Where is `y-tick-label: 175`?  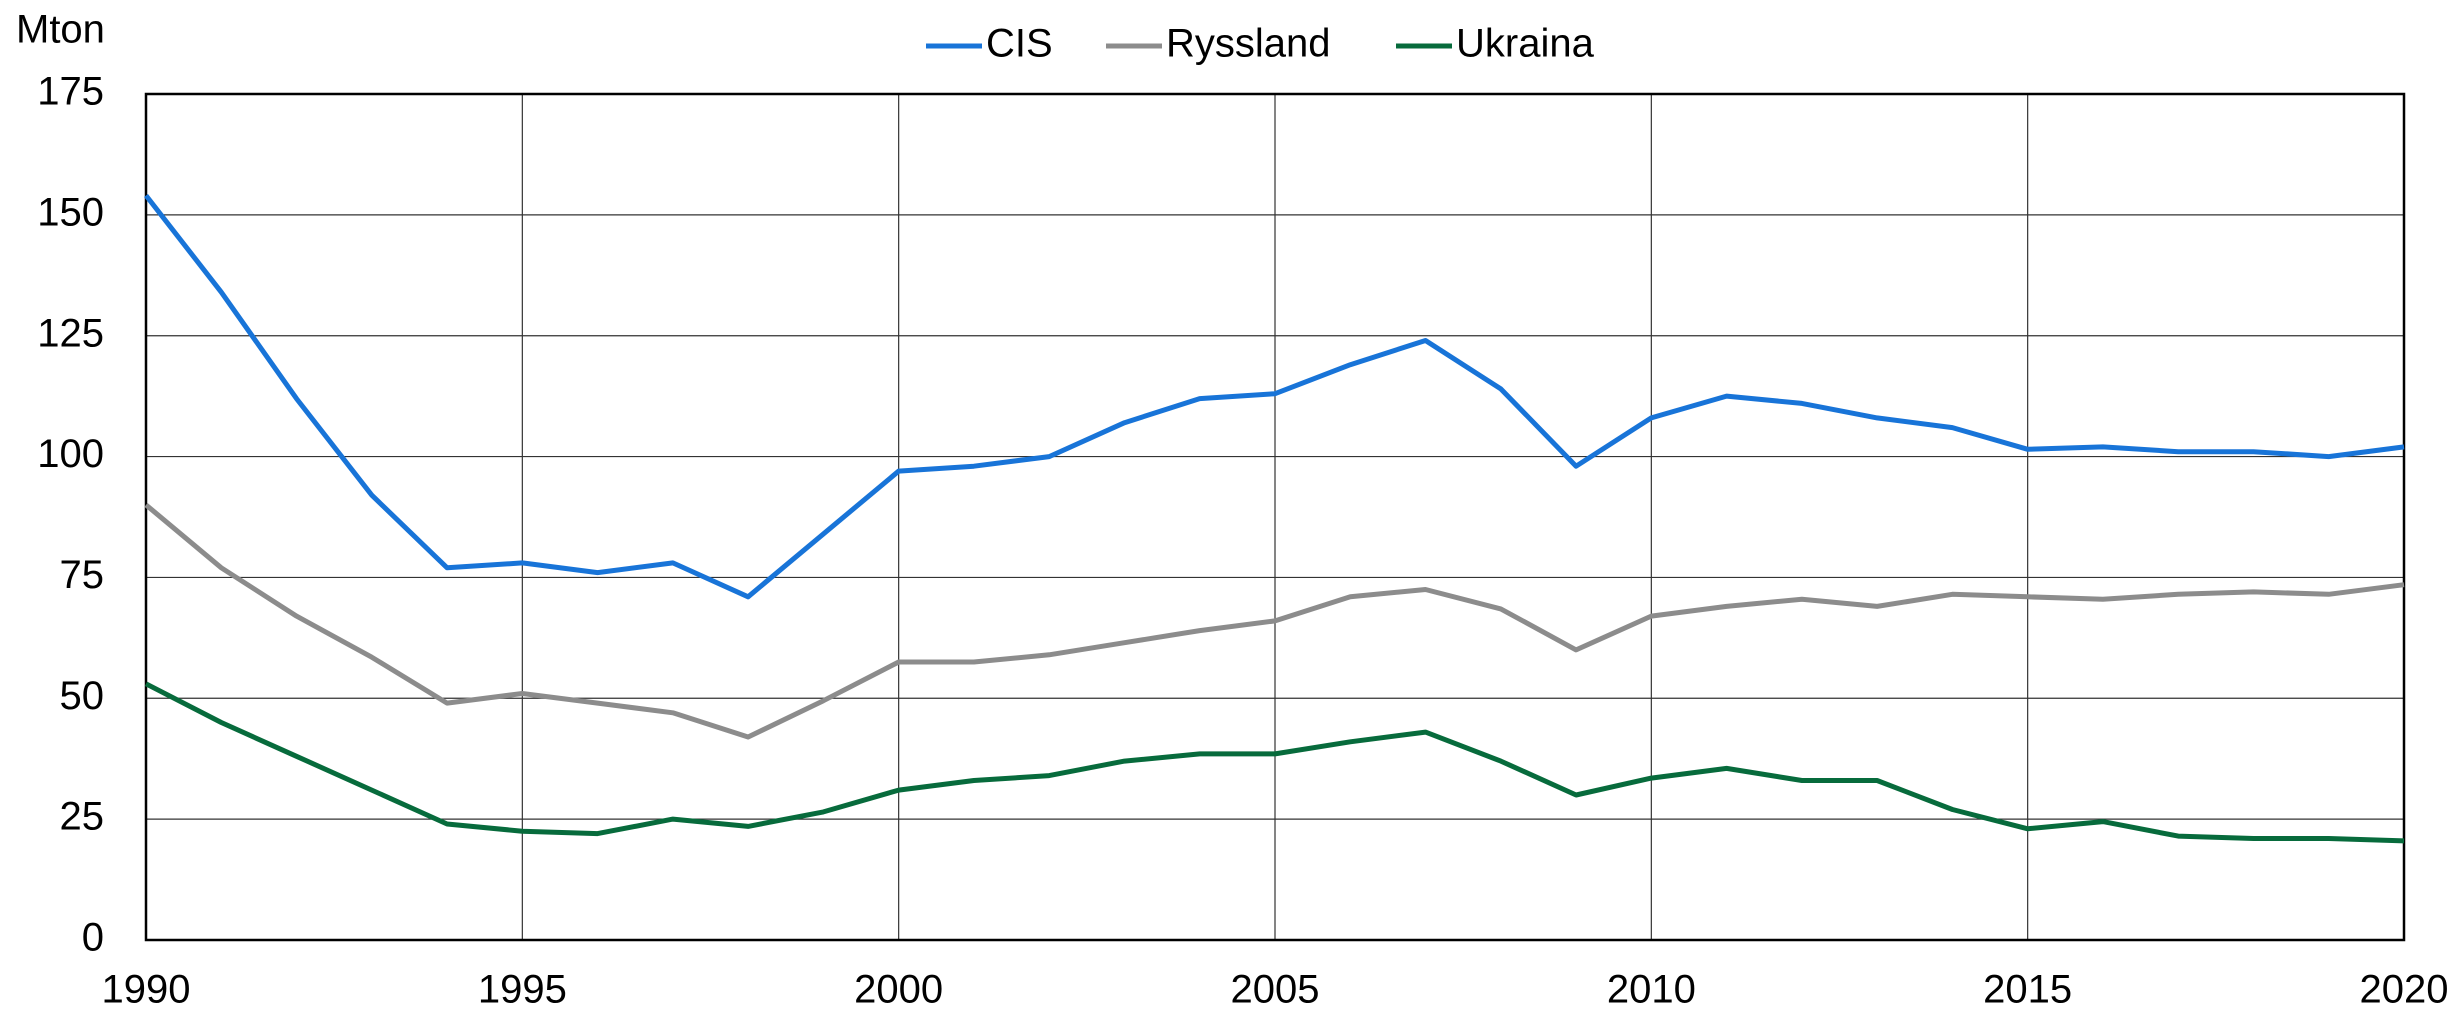 y-tick-label: 175 is located at coordinates (70, 92).